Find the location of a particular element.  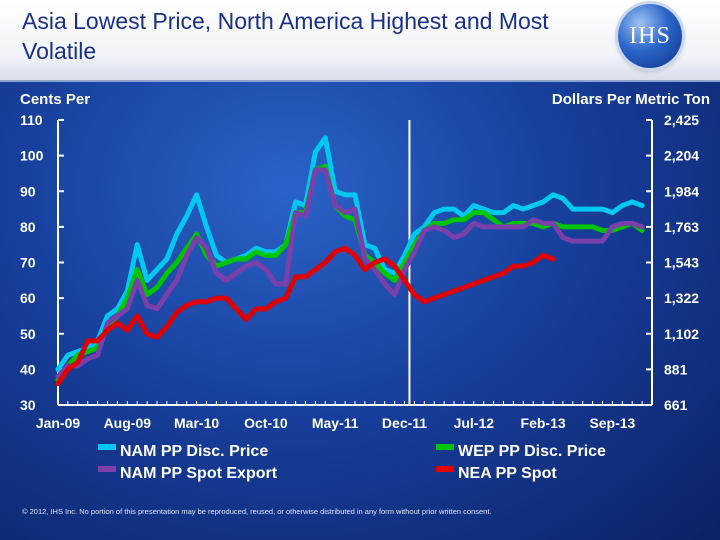

legend-label-wep-disc: WEP PP Disc. Price is located at coordinates (532, 451).